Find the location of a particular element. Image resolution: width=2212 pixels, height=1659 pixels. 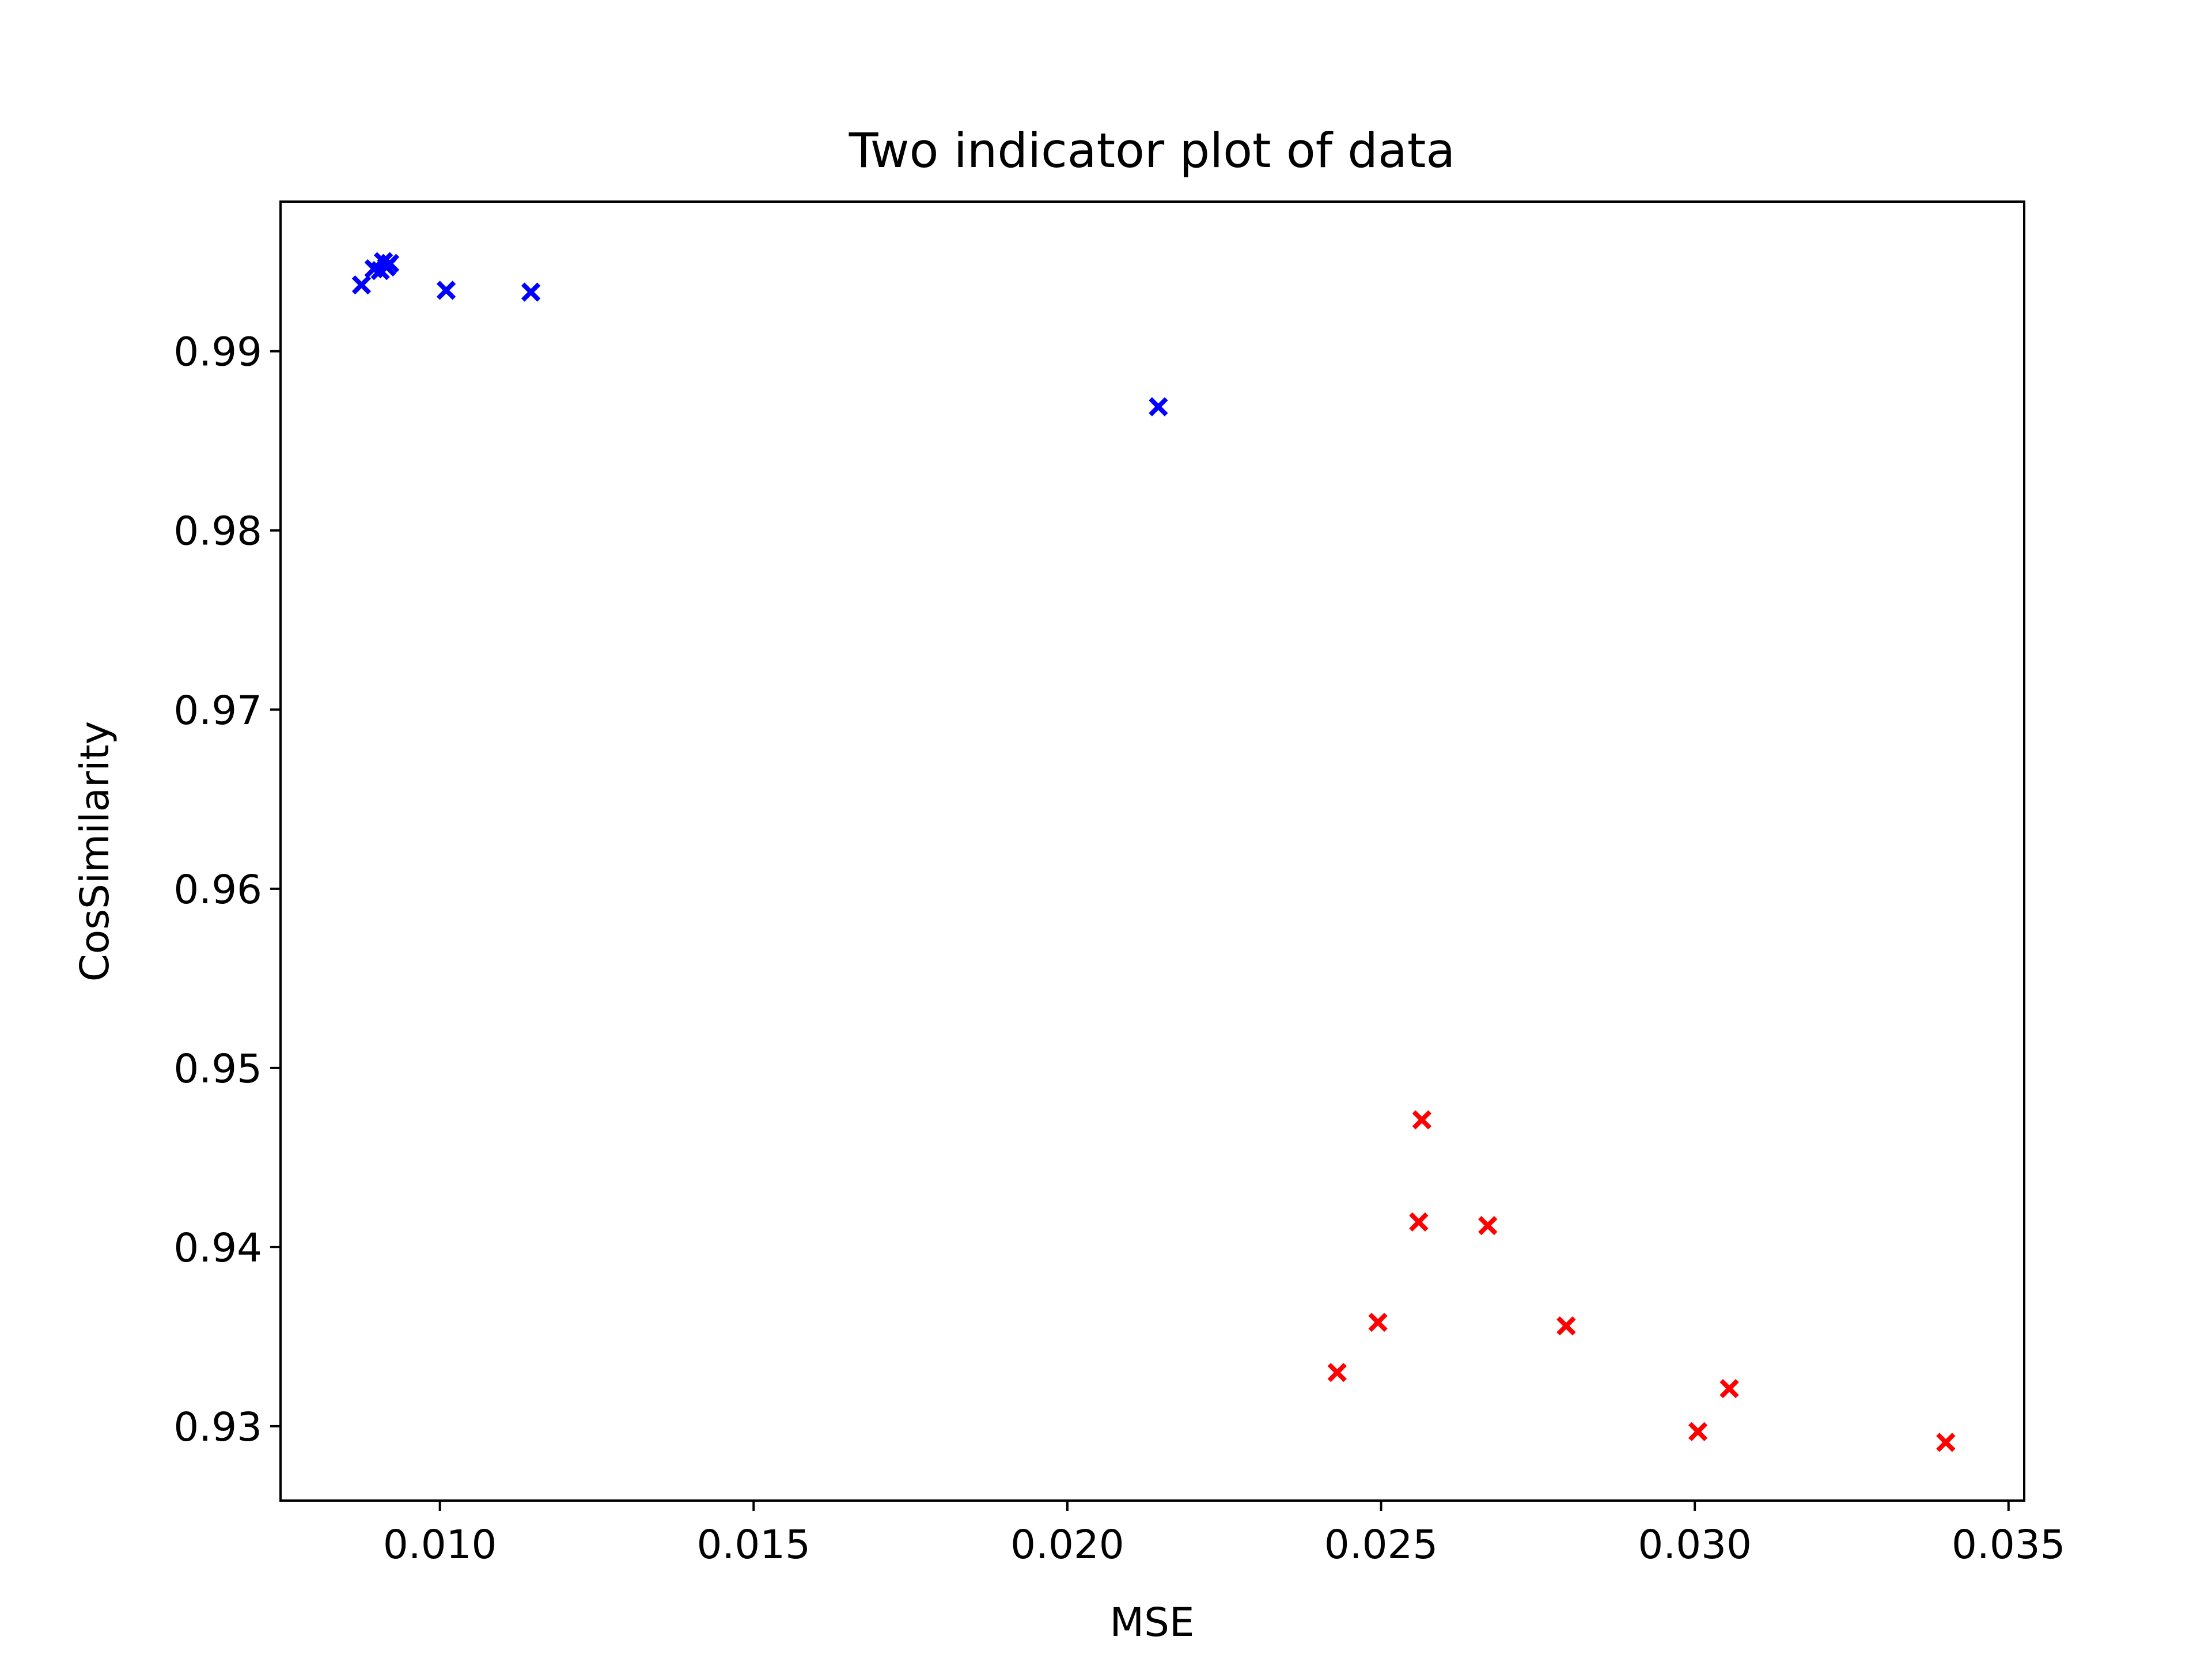

y-tick-label: 0.96 is located at coordinates (217, 890).